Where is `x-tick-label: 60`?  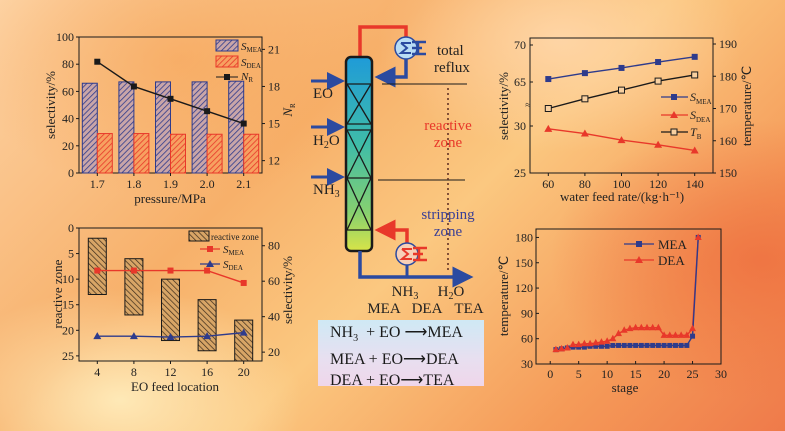 x-tick-label: 60 is located at coordinates (548, 184).